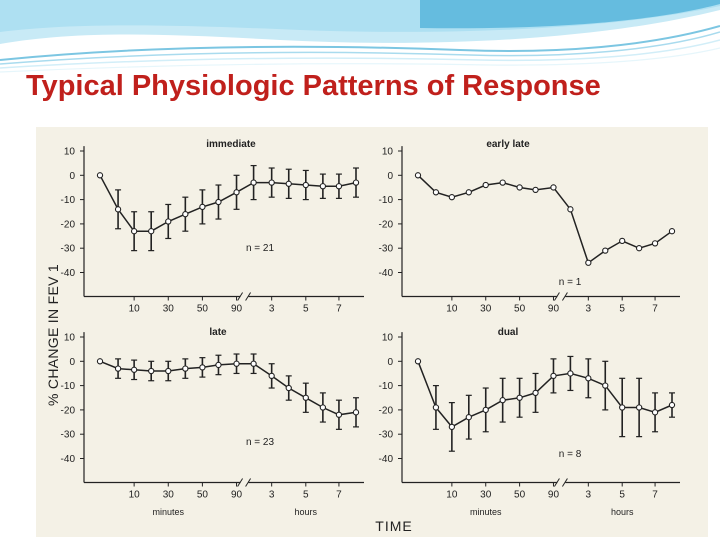  I want to click on slide-header-banner, so click(360, 36).